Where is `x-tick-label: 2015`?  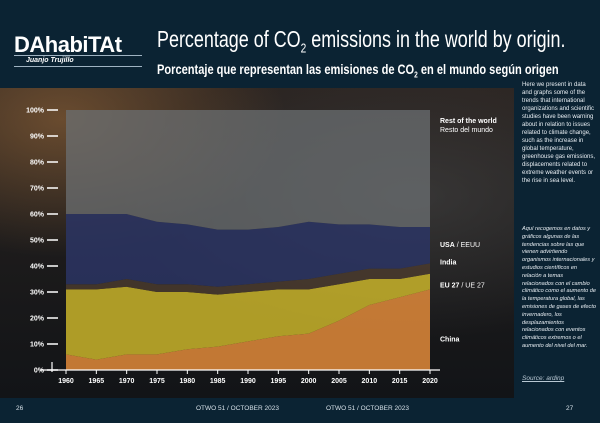 x-tick-label: 2015 is located at coordinates (400, 381).